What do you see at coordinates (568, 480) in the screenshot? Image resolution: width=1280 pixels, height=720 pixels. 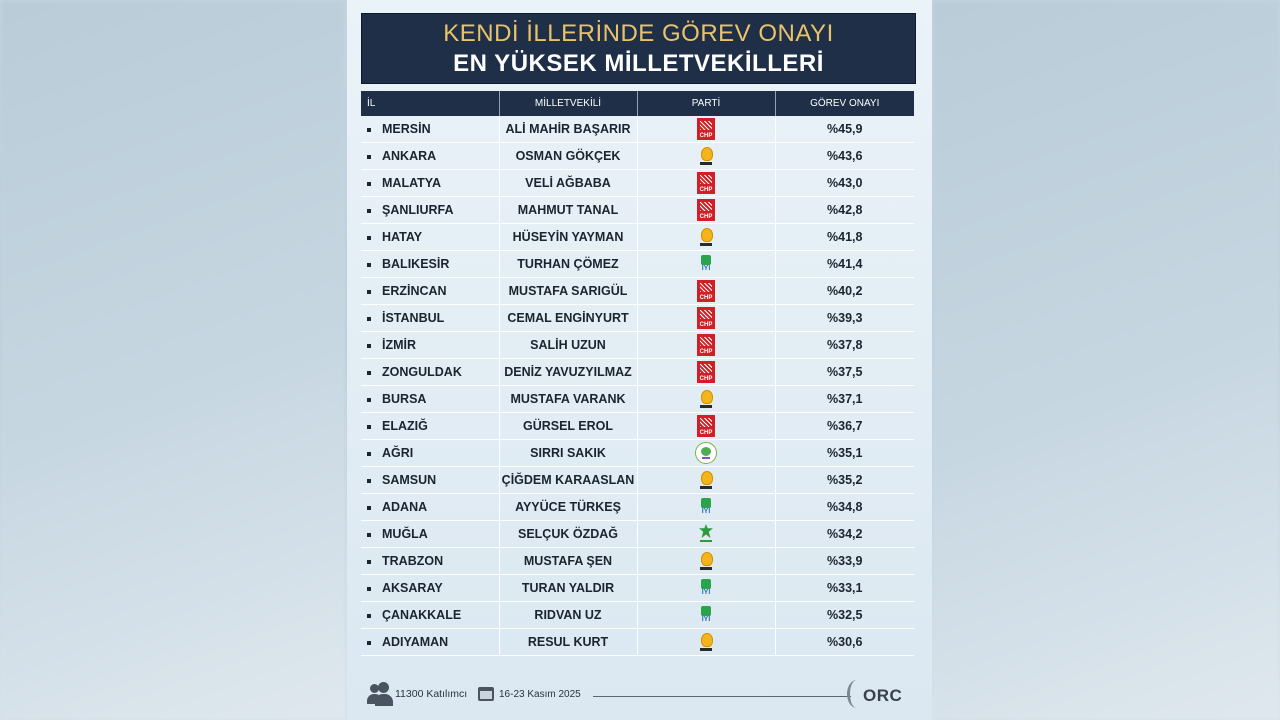 I see `cell-milletvekili: ÇİĞDEM KARAASLAN` at bounding box center [568, 480].